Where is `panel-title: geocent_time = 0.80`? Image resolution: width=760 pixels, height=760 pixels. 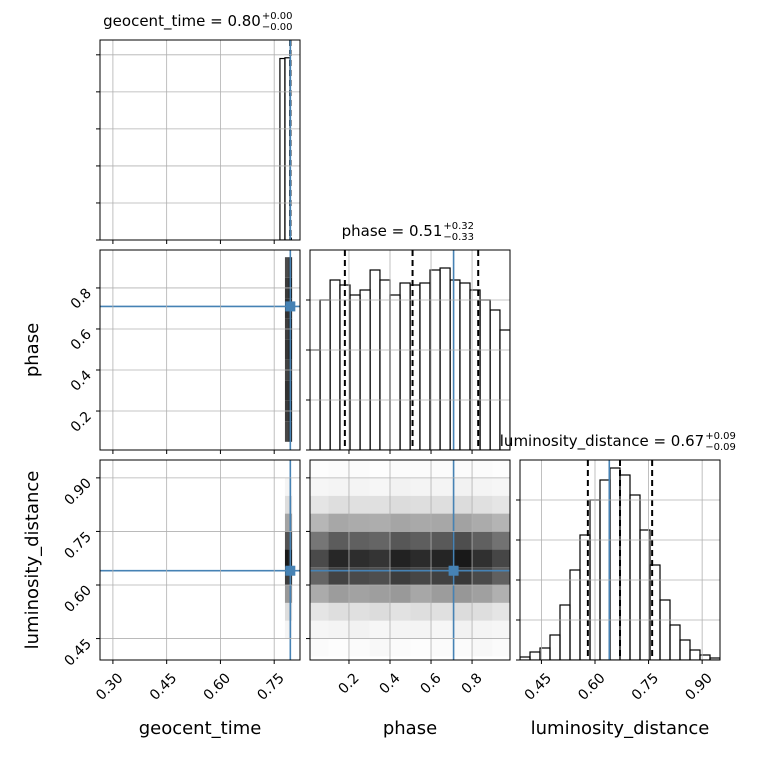 panel-title: geocent_time = 0.80 is located at coordinates (182, 21).